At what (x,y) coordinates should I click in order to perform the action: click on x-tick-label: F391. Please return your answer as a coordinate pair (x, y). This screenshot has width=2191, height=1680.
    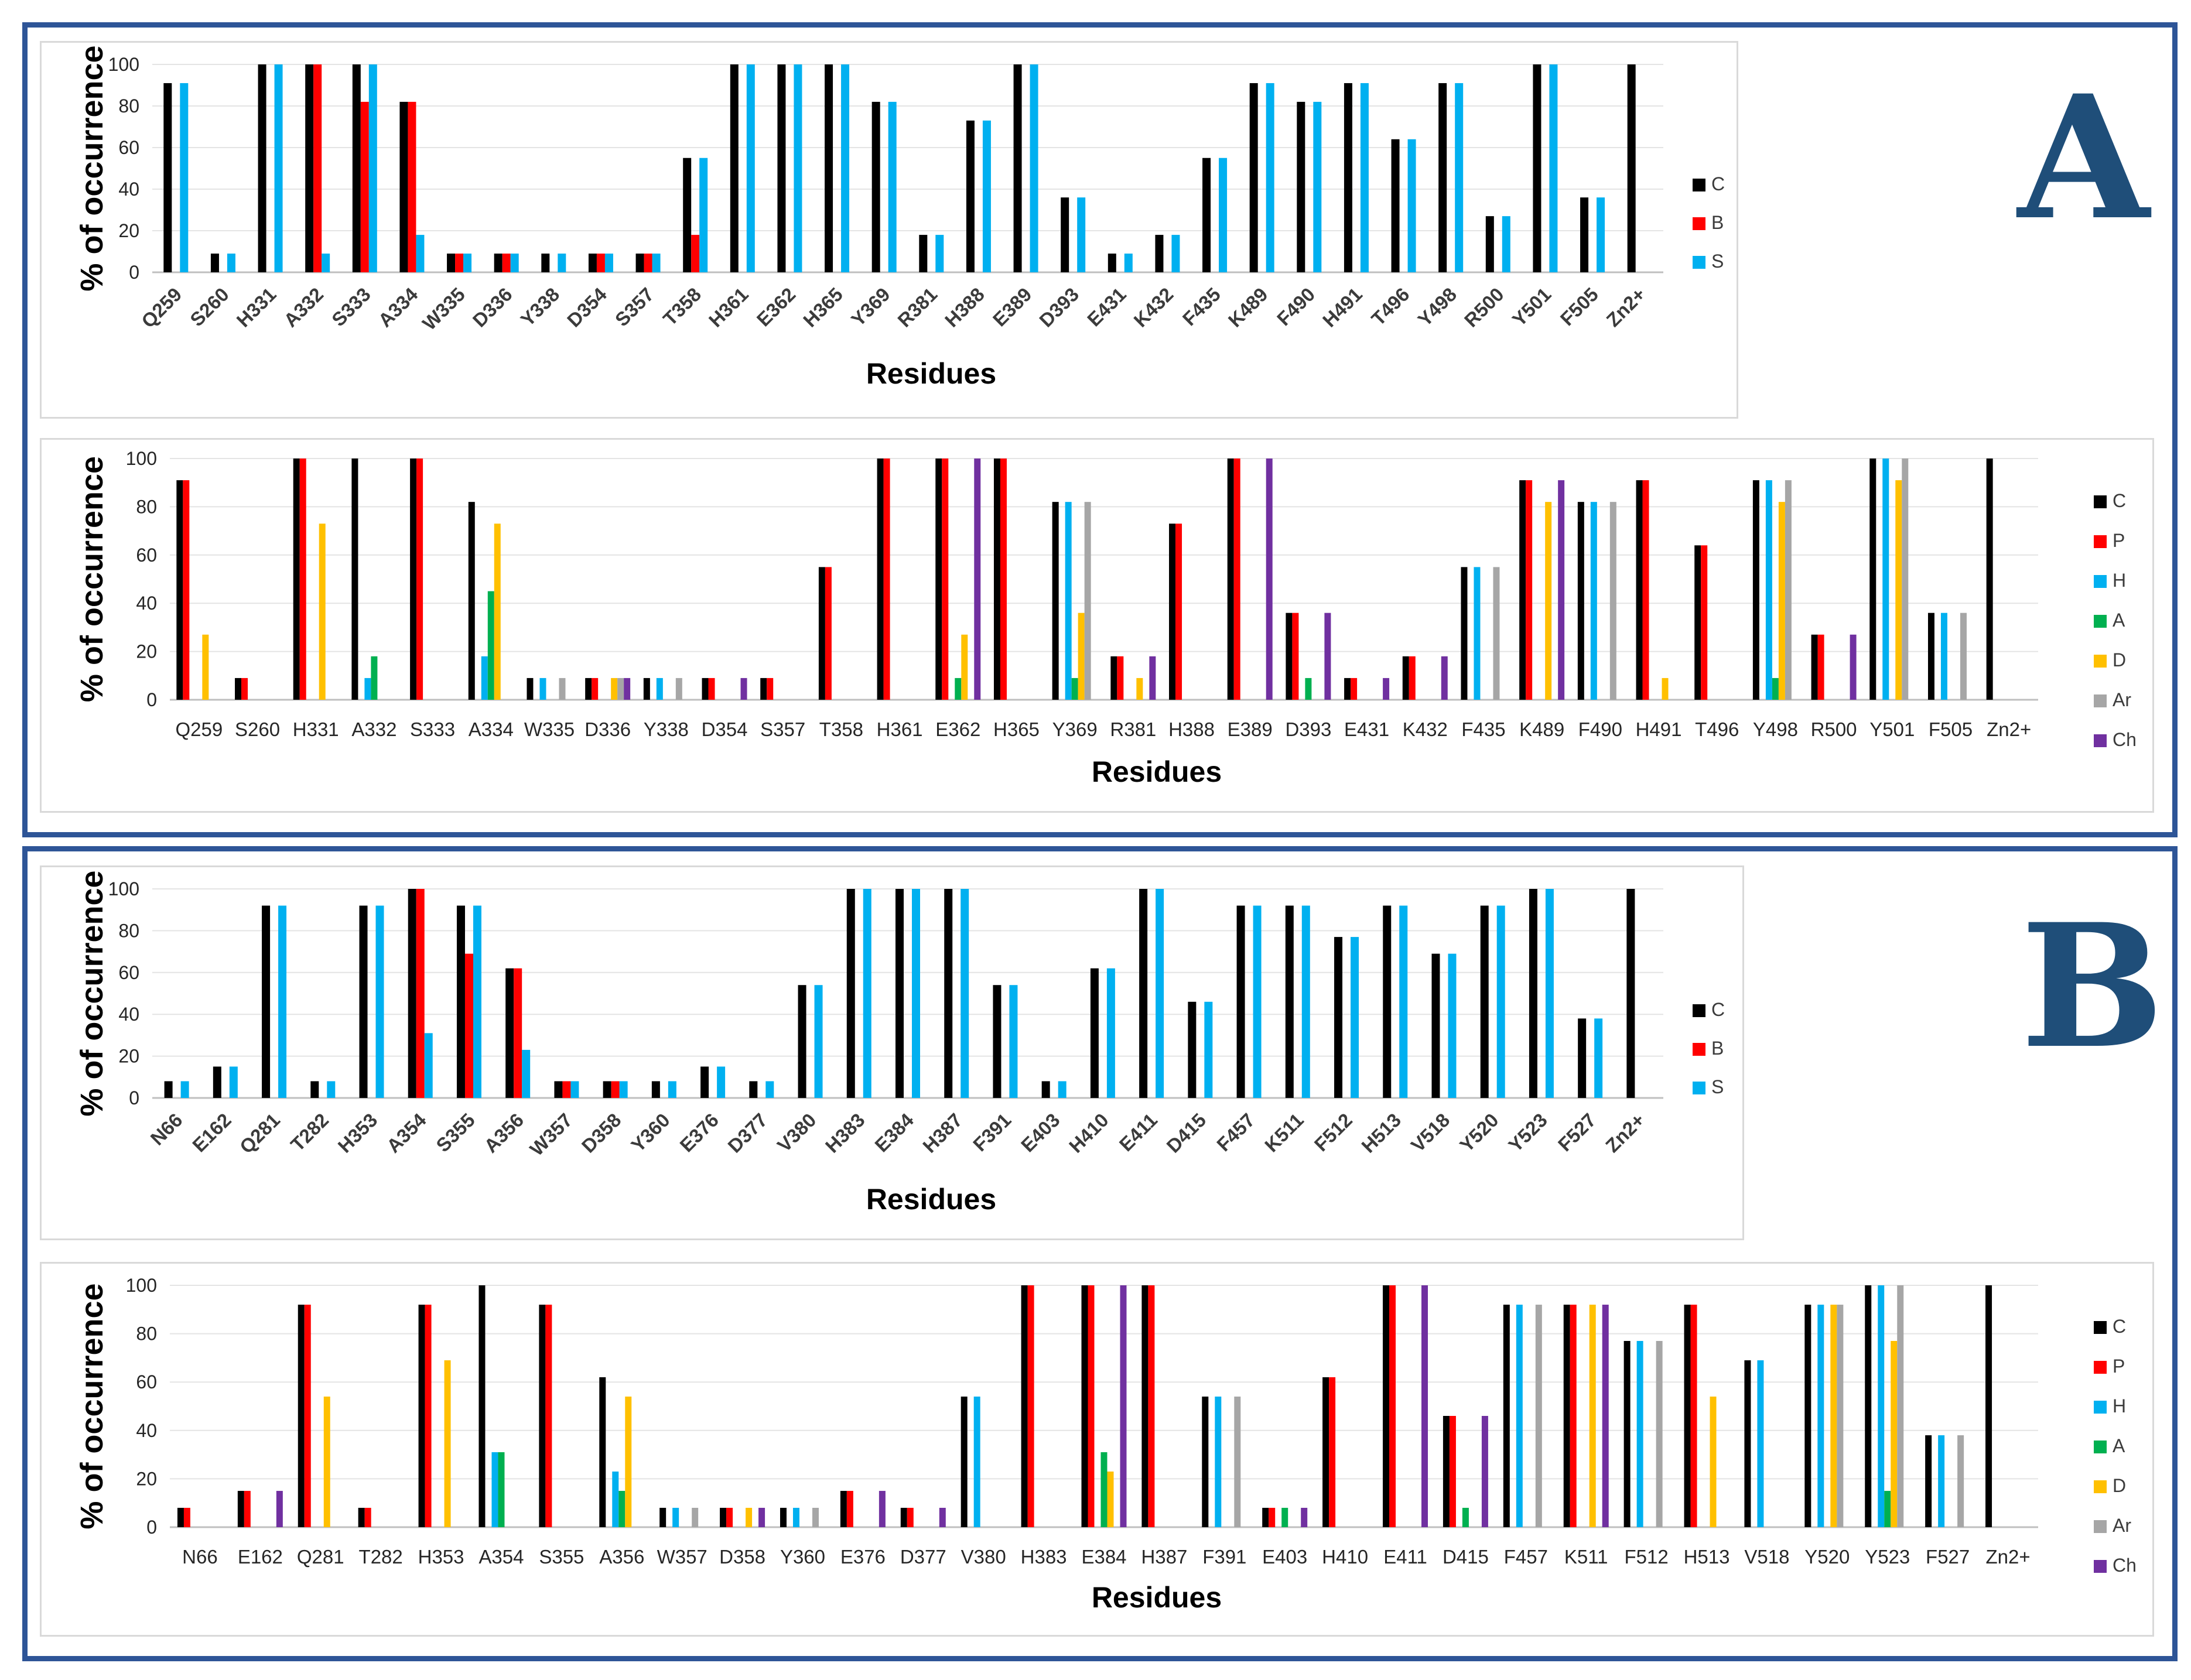
    Looking at the image, I should click on (1224, 1557).